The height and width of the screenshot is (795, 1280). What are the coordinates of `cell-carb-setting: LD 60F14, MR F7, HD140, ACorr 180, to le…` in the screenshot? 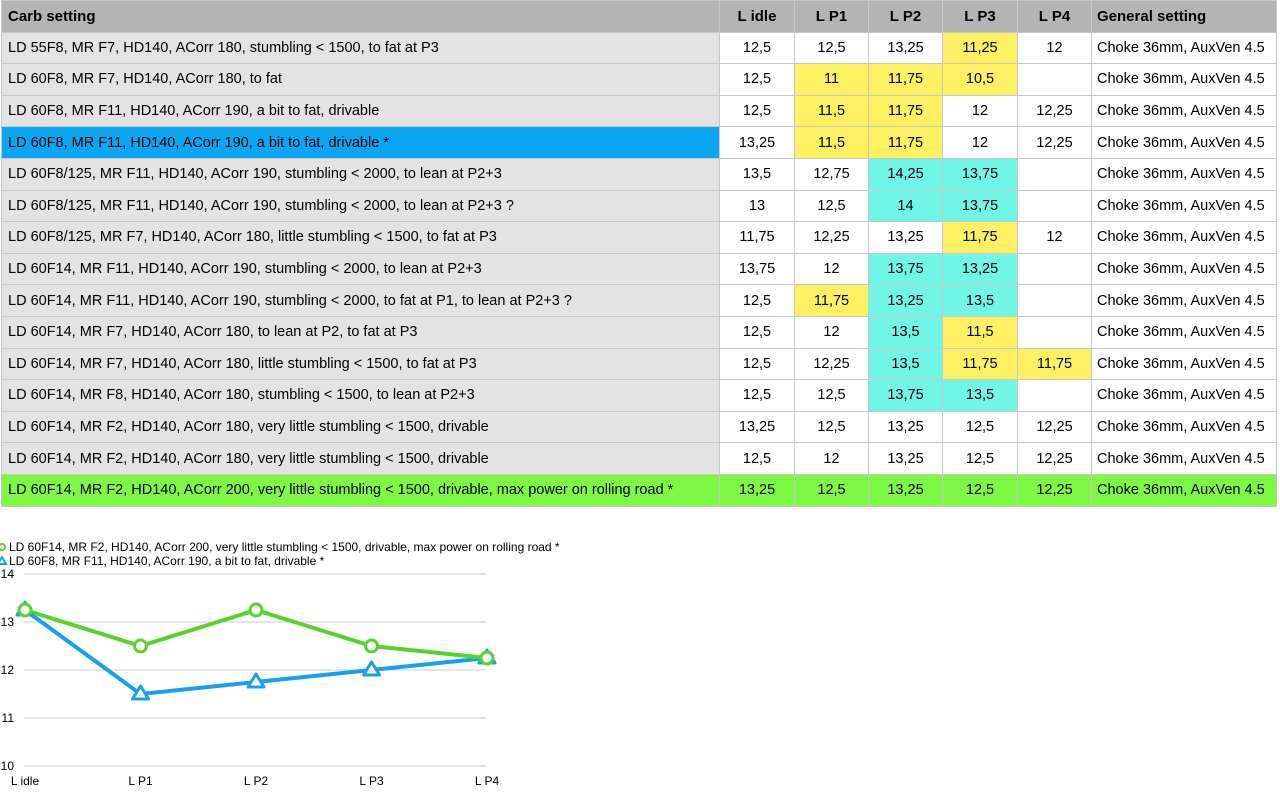 It's located at (360, 332).